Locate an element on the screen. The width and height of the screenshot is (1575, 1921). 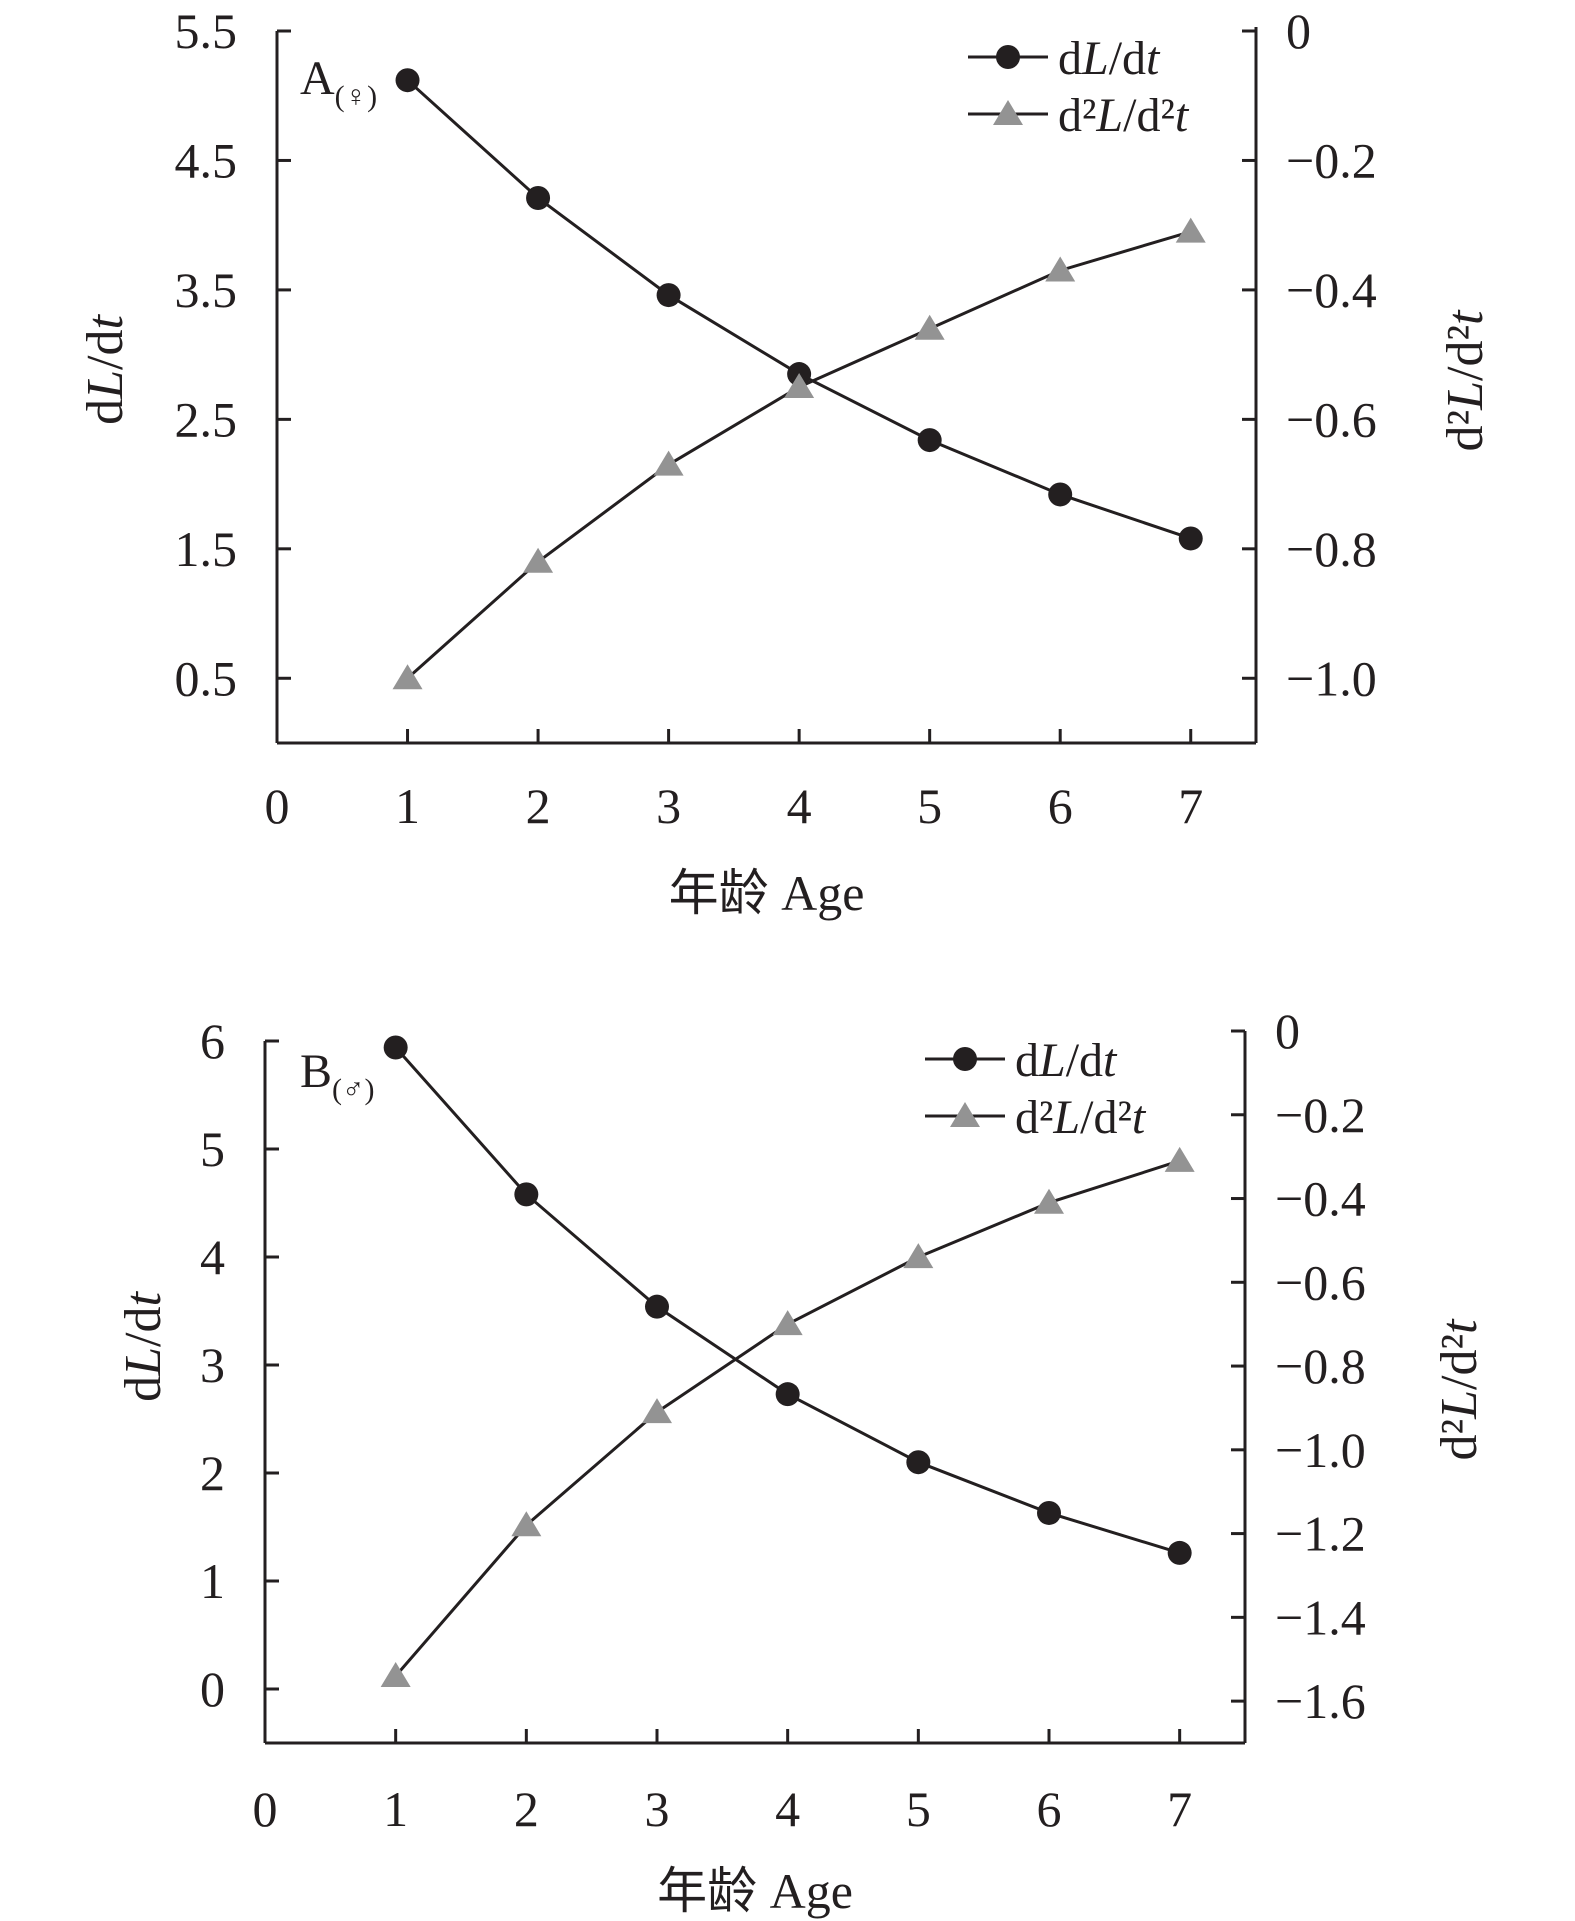
series-line-dldt is located at coordinates (799, 309).